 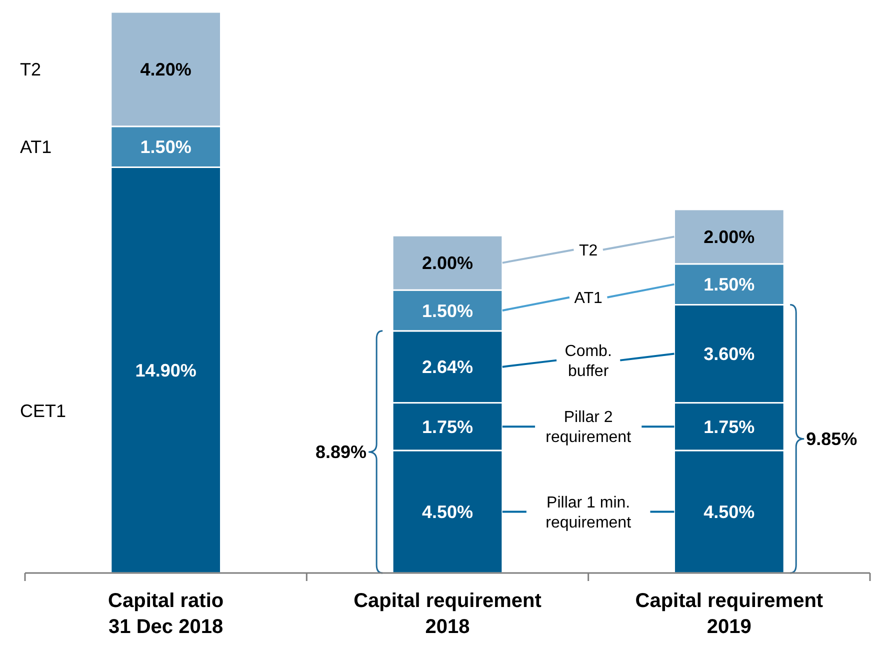 What do you see at coordinates (166, 69) in the screenshot?
I see `data-label: 4.20%` at bounding box center [166, 69].